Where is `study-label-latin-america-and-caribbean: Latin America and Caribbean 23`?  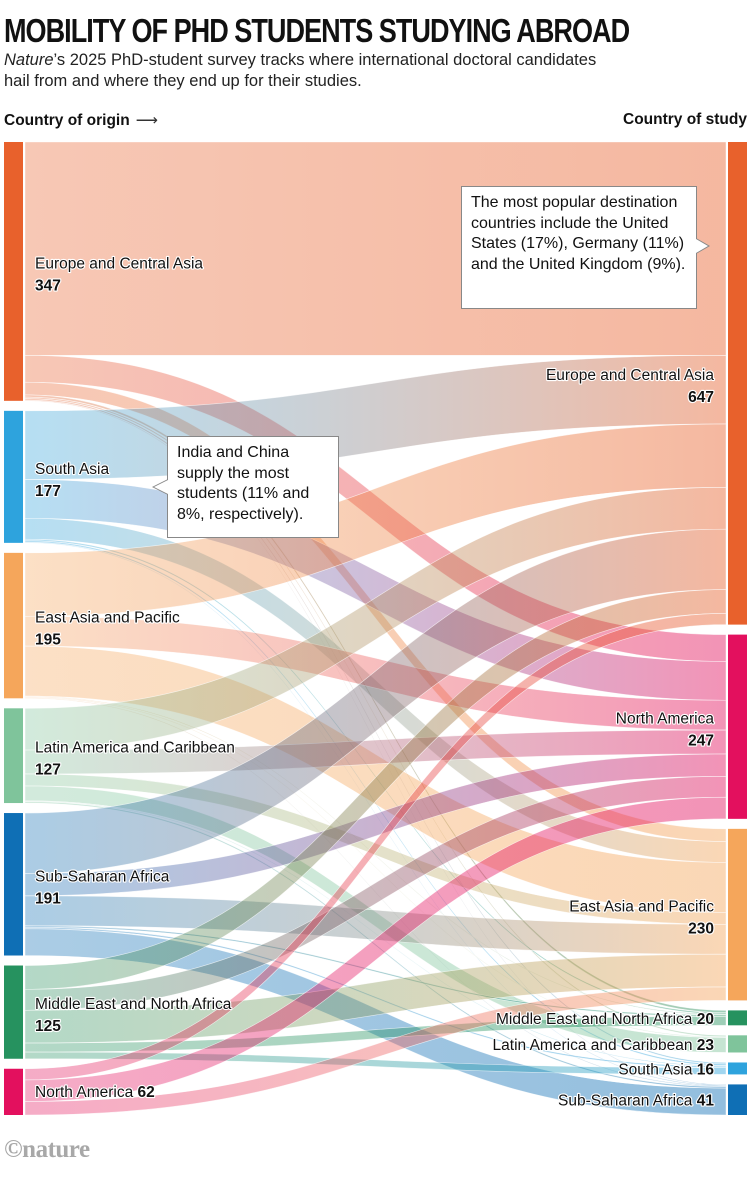
study-label-latin-america-and-caribbean: Latin America and Caribbean 23 is located at coordinates (604, 1045).